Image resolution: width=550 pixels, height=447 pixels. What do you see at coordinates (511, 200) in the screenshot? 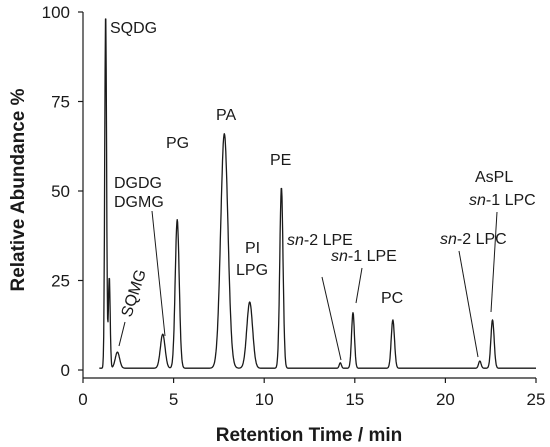
I see `peak-label-part: -1 LPC` at bounding box center [511, 200].